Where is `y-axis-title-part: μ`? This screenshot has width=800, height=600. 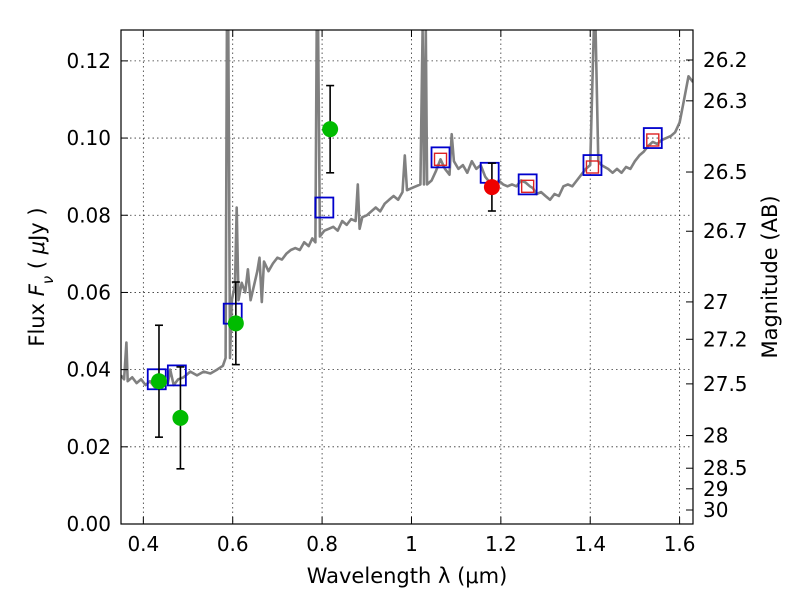 y-axis-title-part: μ is located at coordinates (37, 248).